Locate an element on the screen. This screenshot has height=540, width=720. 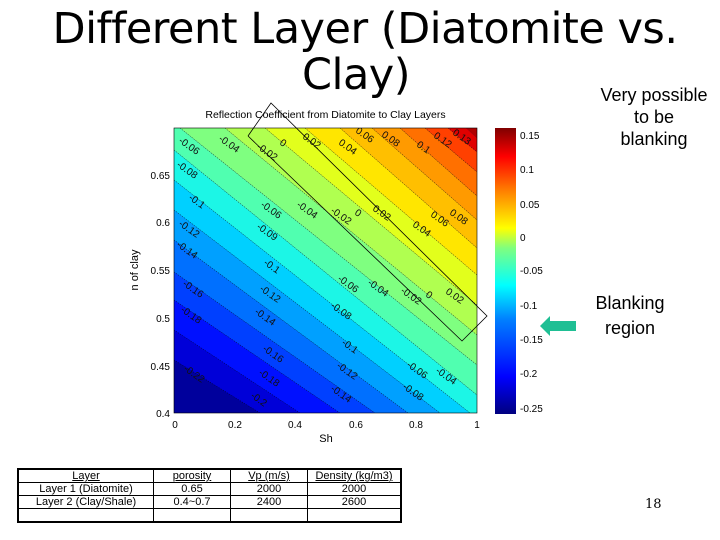
svg-text: 0.8 is located at coordinates (416, 425).